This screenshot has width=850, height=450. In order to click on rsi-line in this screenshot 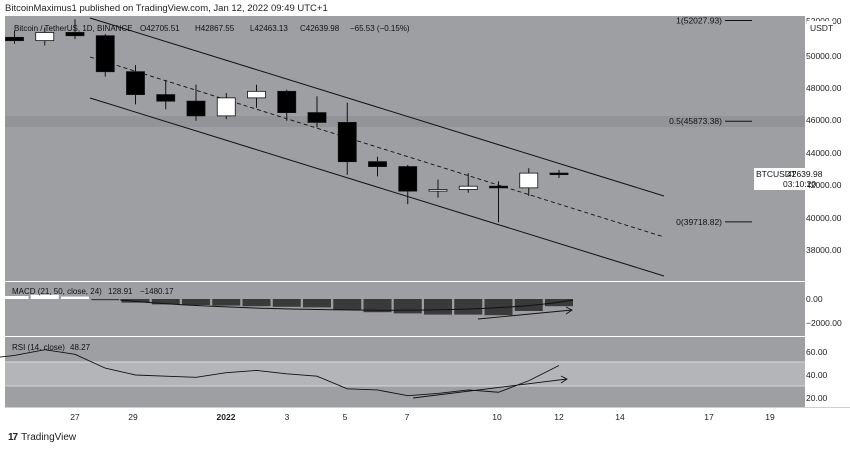, I will do `click(280, 373)`.